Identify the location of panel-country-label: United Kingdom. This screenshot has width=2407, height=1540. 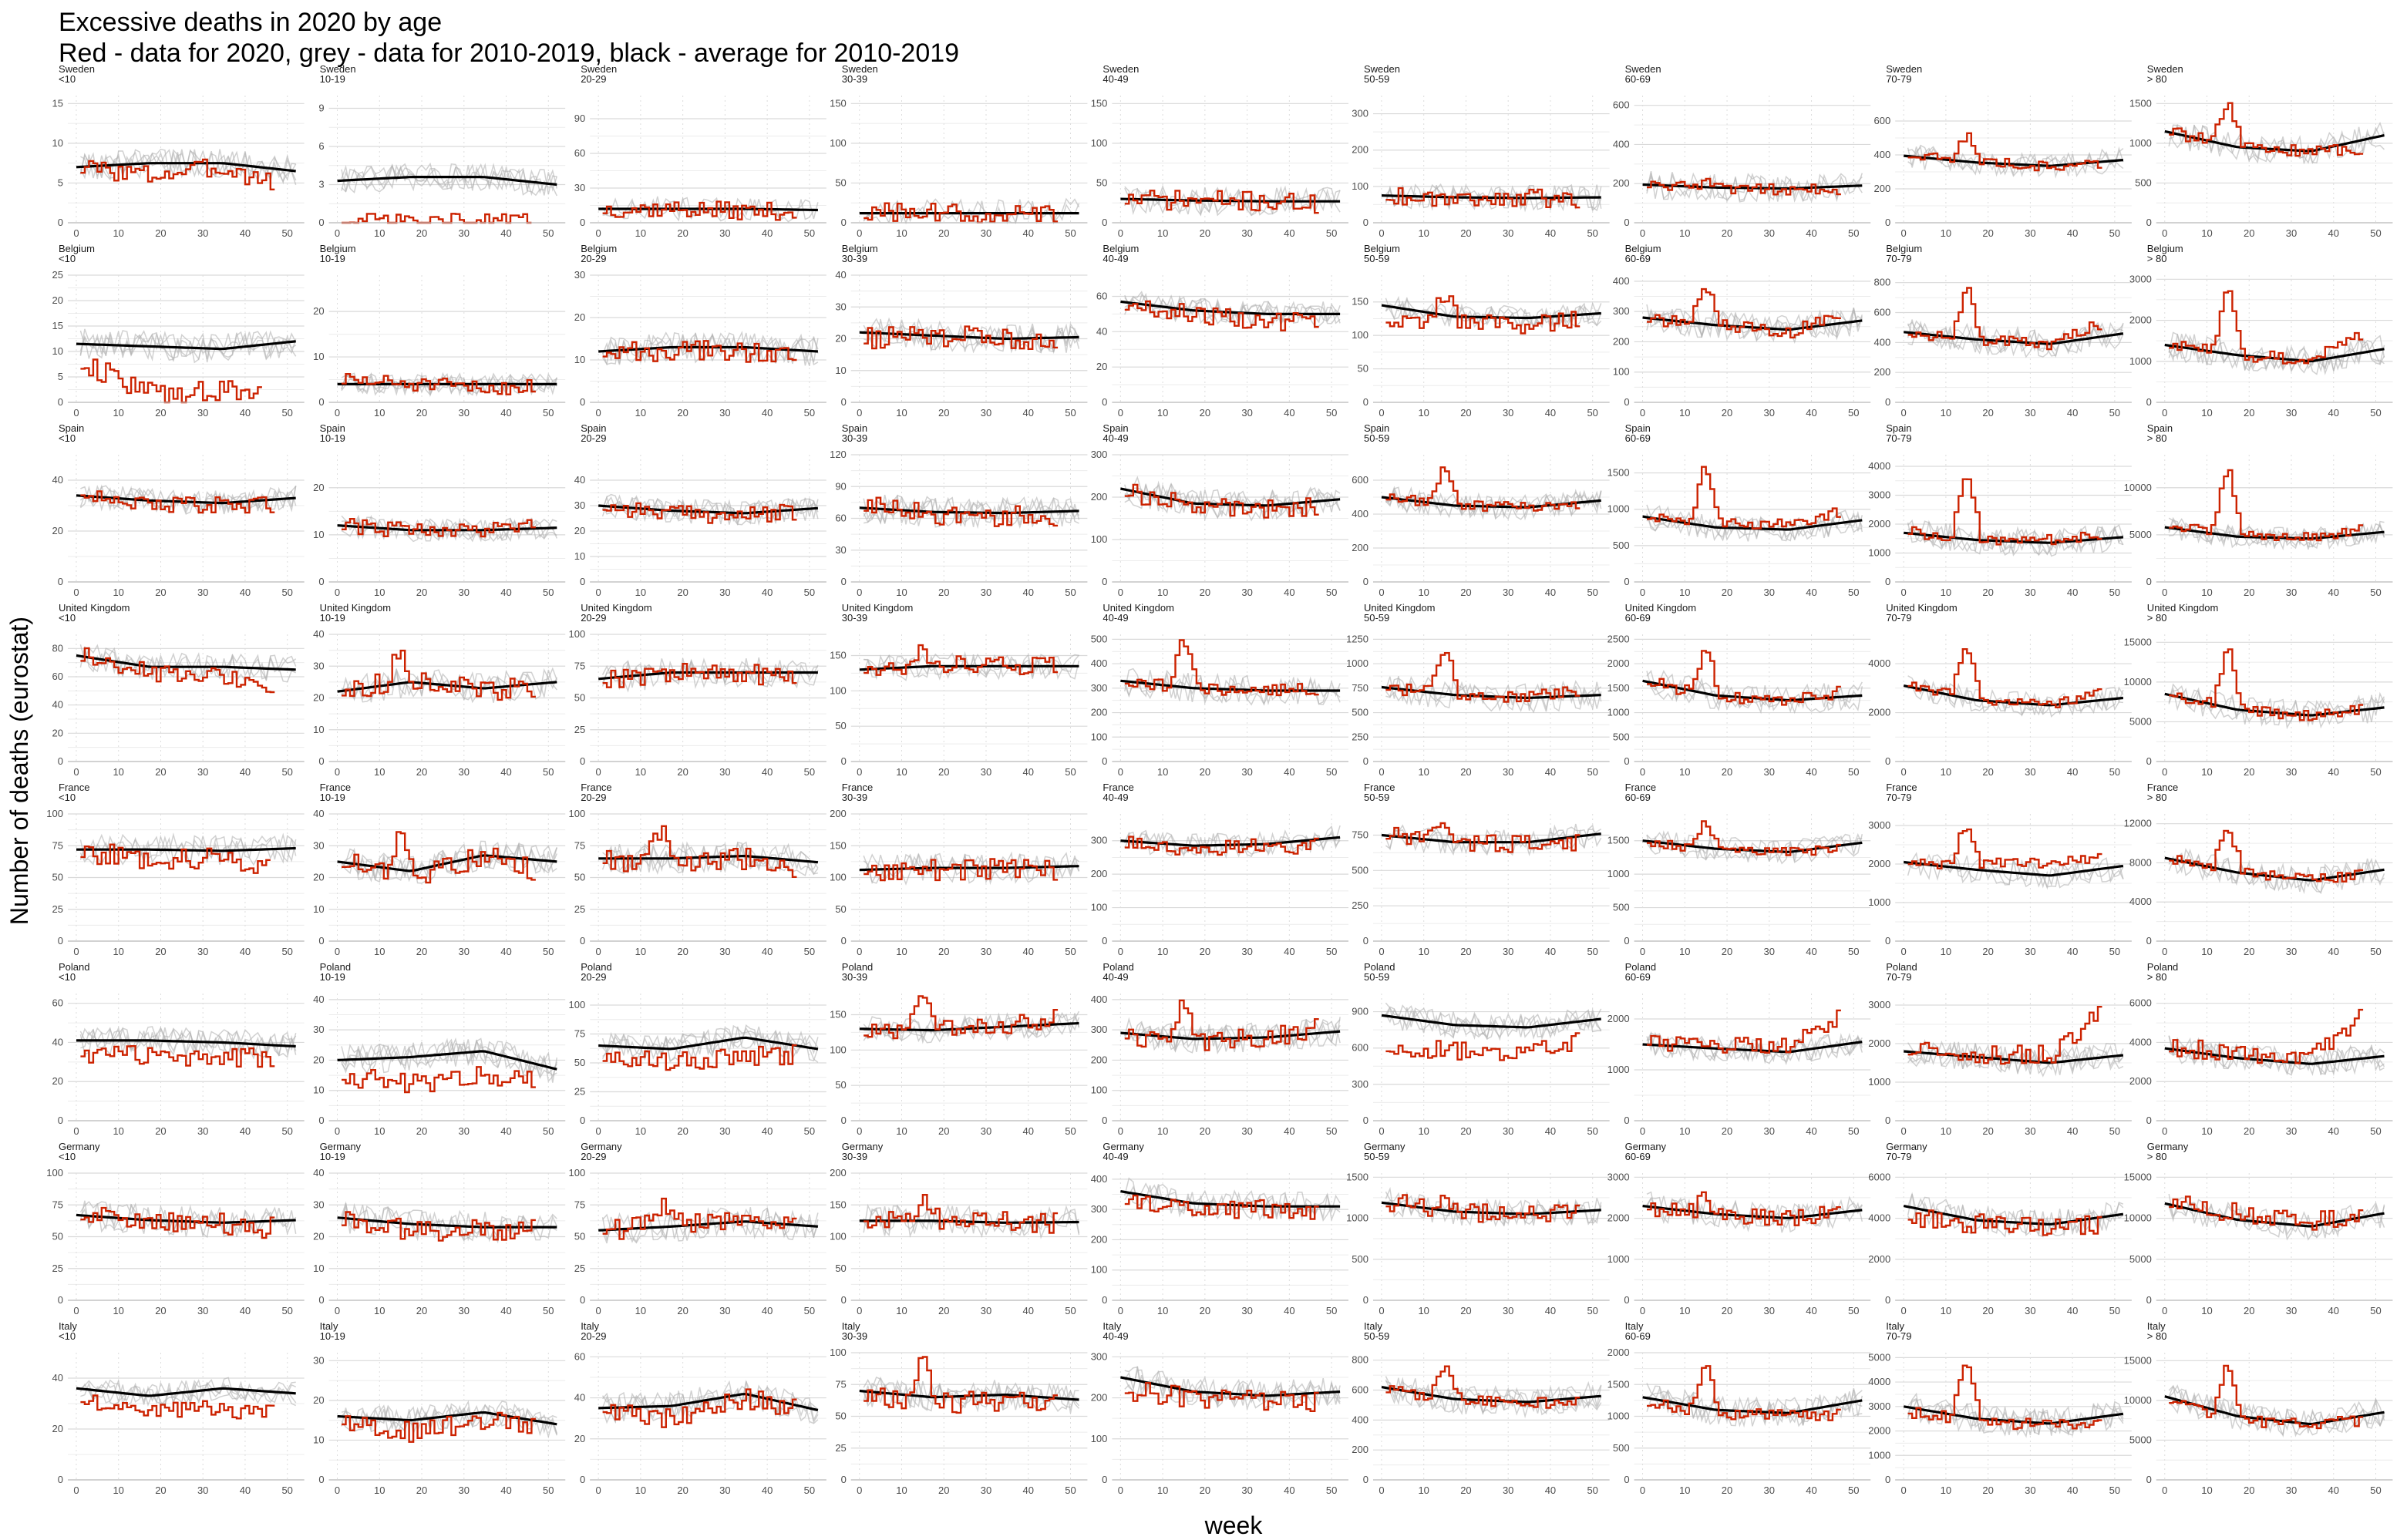
(94, 608).